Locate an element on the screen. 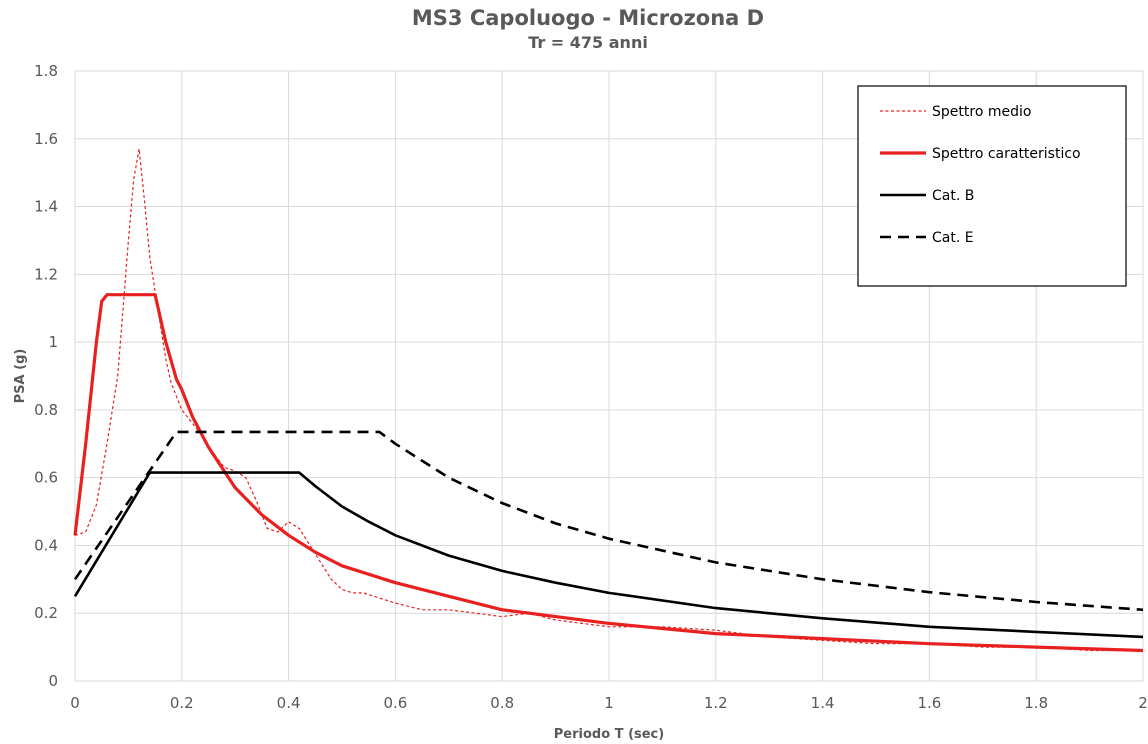 The width and height of the screenshot is (1148, 744). y-tick-label: 0.4 is located at coordinates (46, 545).